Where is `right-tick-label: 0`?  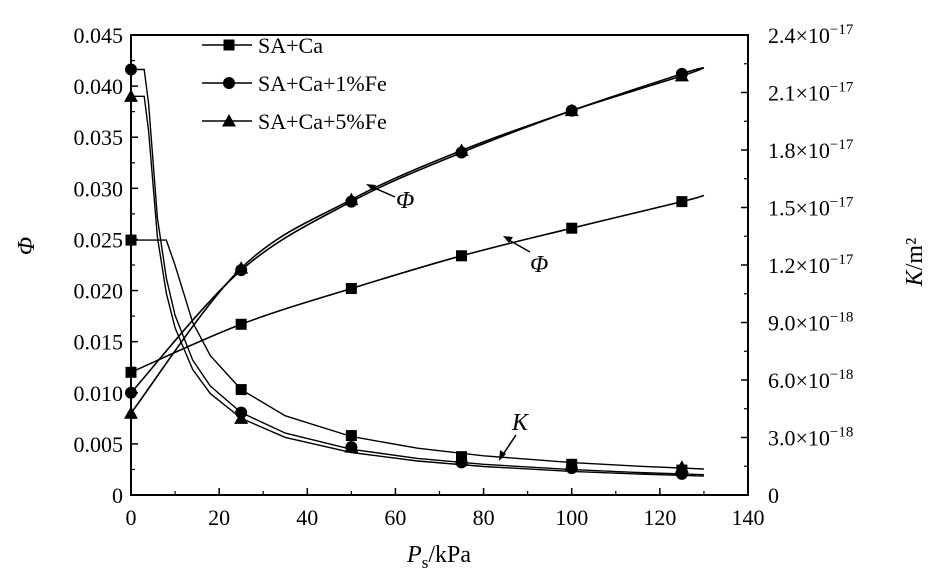 right-tick-label: 0 is located at coordinates (773, 495).